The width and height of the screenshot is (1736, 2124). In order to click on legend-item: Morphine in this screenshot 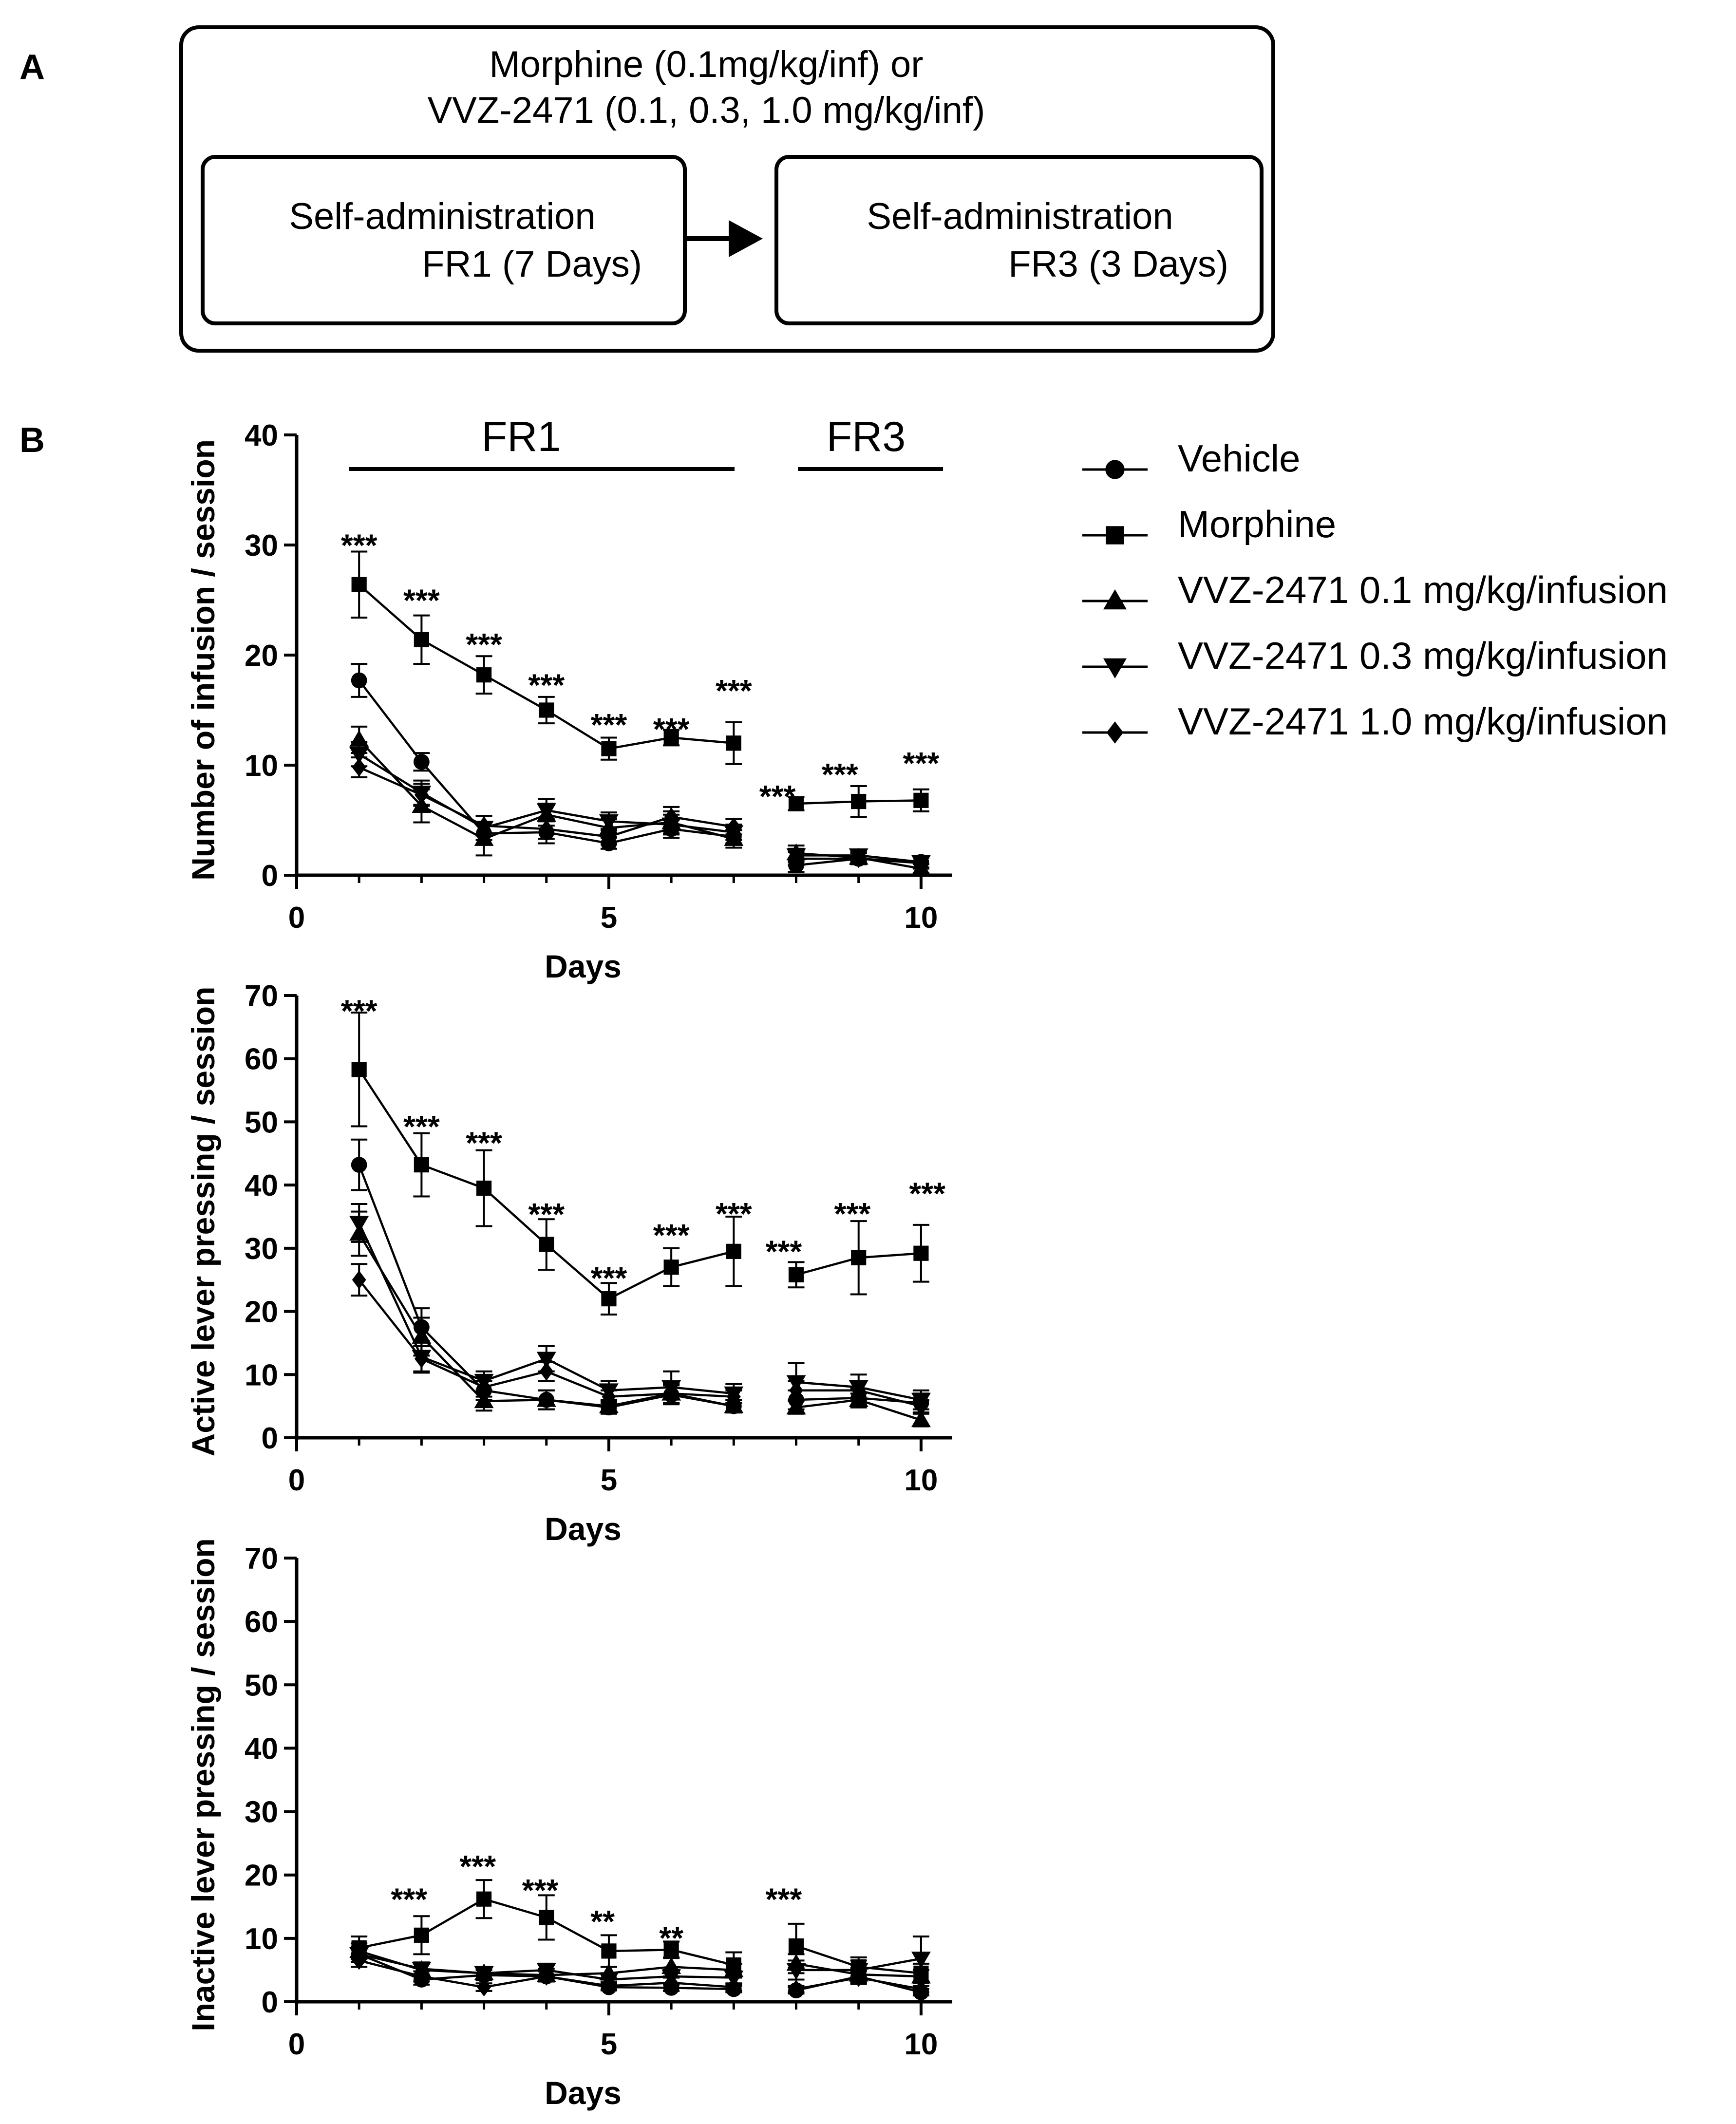, I will do `click(1209, 524)`.